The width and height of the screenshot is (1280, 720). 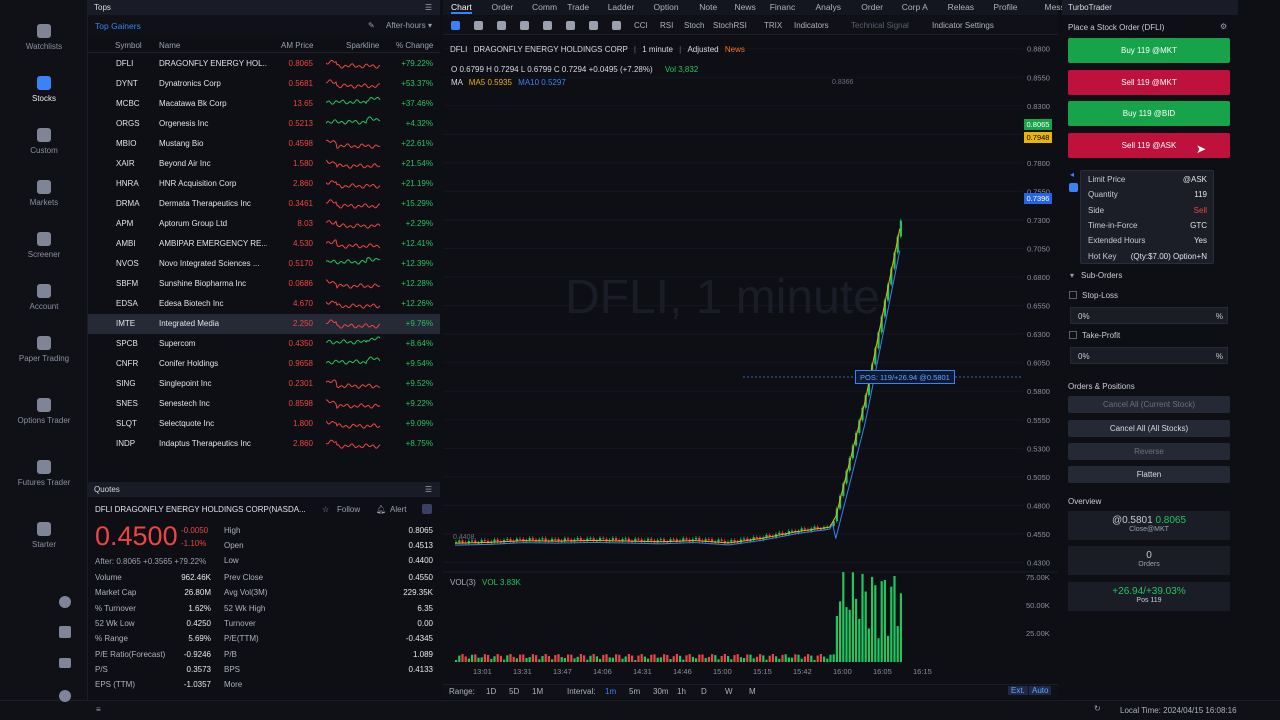 What do you see at coordinates (127, 363) in the screenshot?
I see `row-symbol: CNFR` at bounding box center [127, 363].